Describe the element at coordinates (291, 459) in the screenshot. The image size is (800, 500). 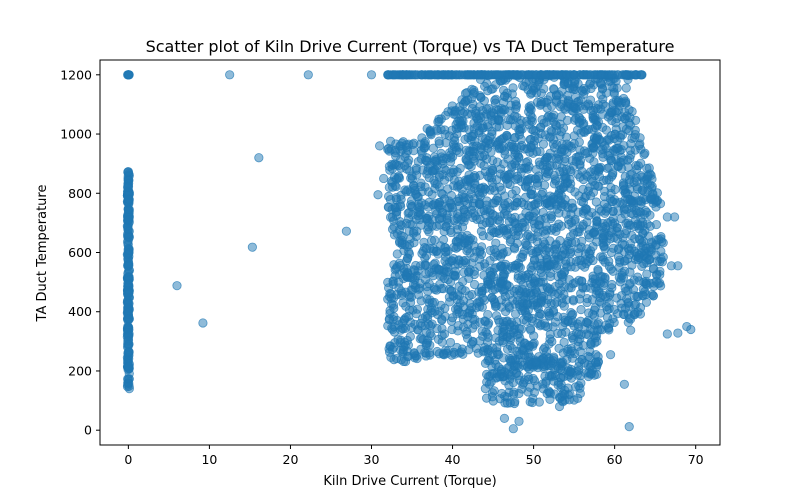
I see `x-tick-label: 20` at that location.